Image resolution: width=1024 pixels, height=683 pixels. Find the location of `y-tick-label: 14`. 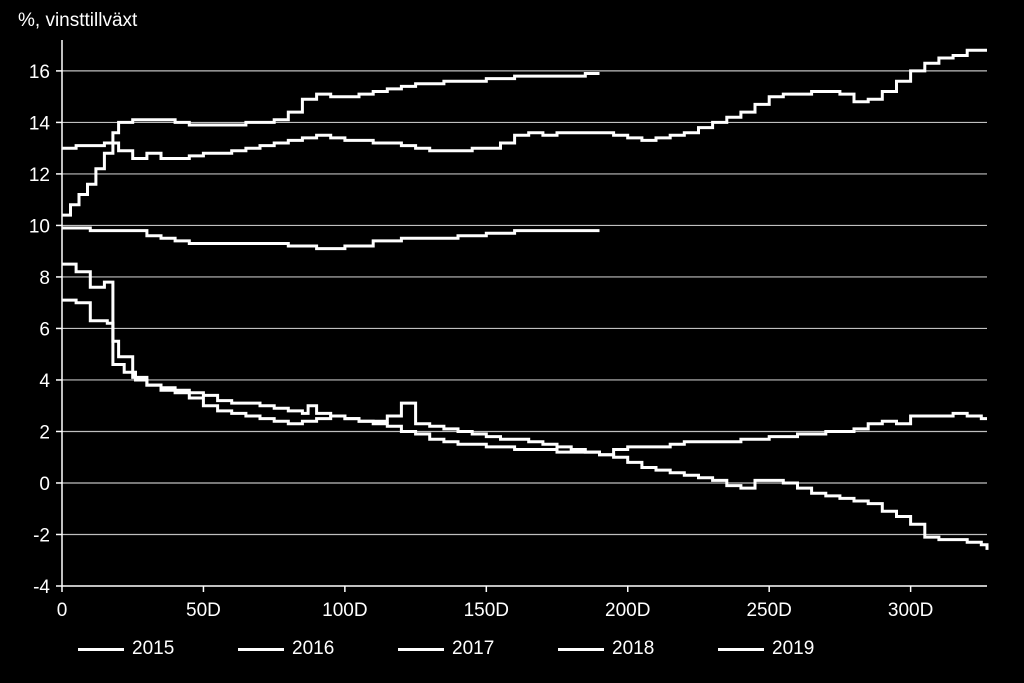

y-tick-label: 14 is located at coordinates (40, 123).